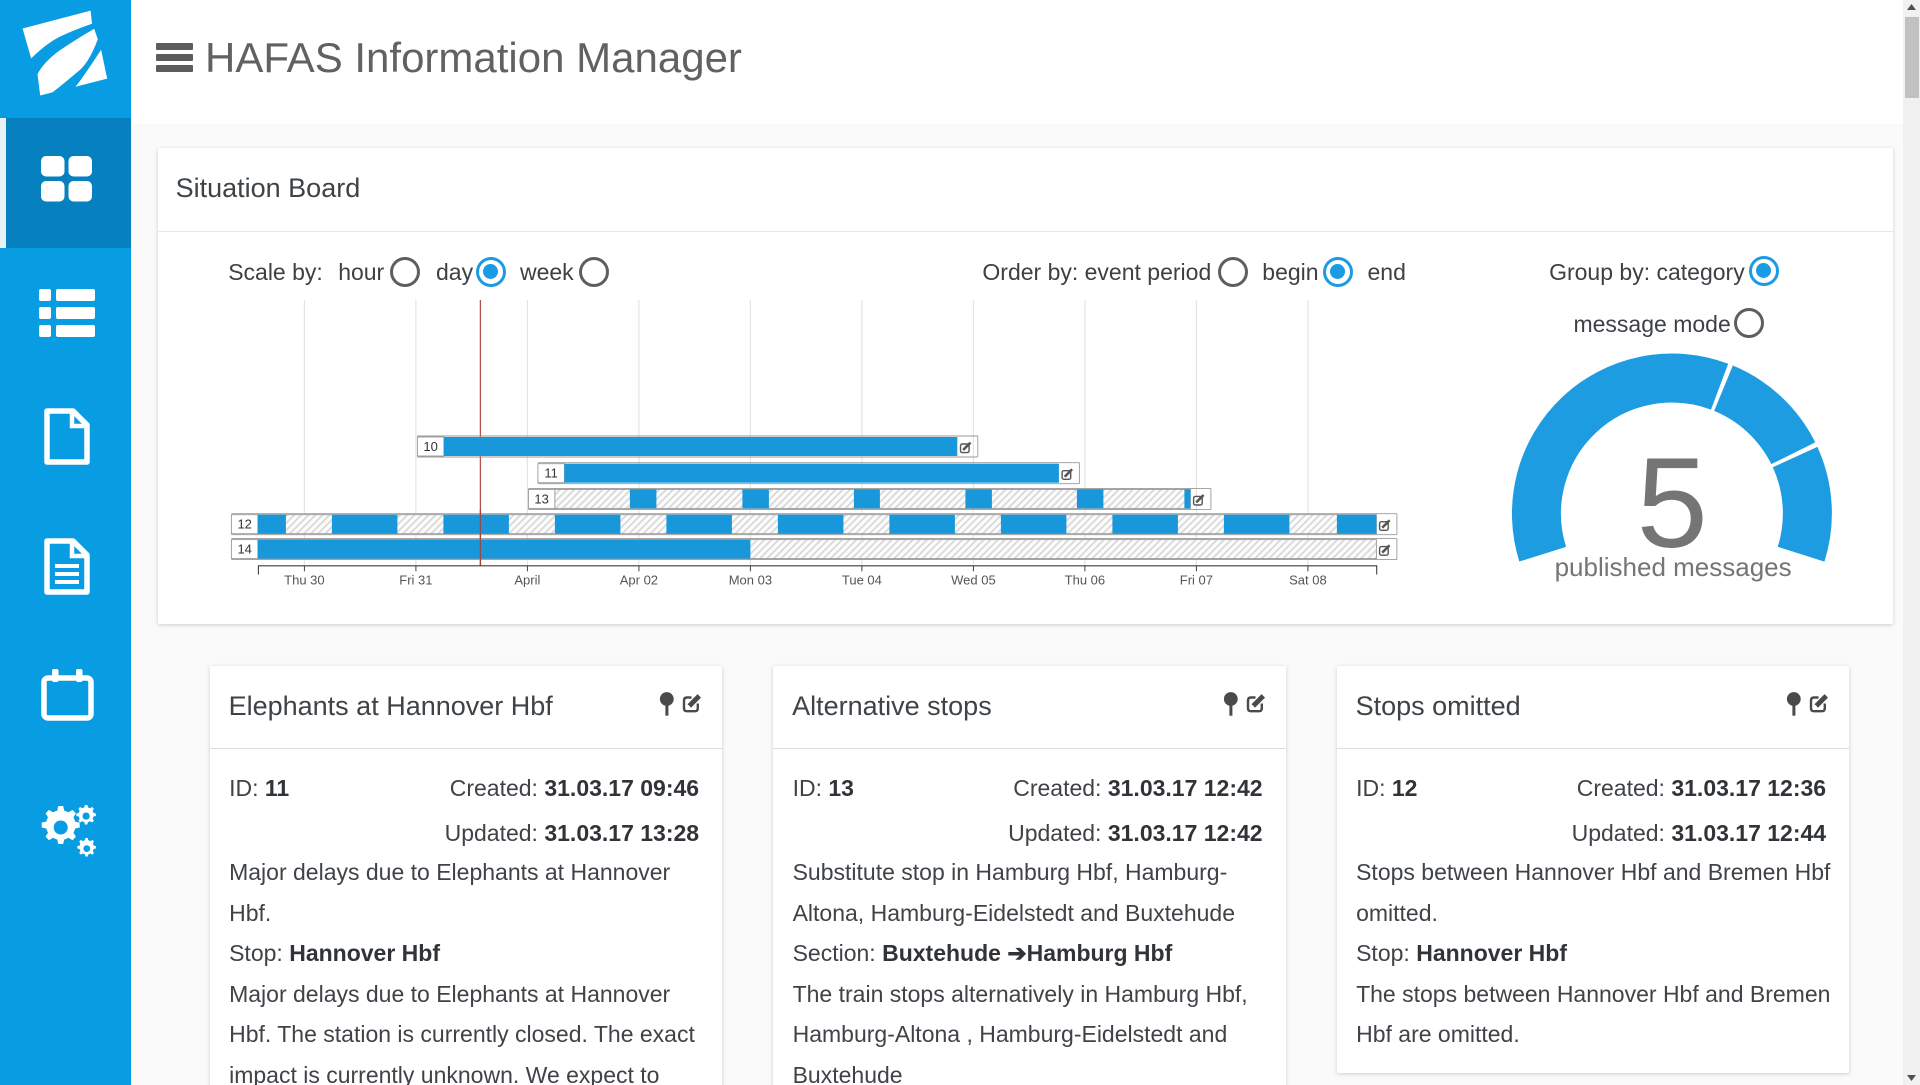  I want to click on svg-text: Apr 02, so click(638, 580).